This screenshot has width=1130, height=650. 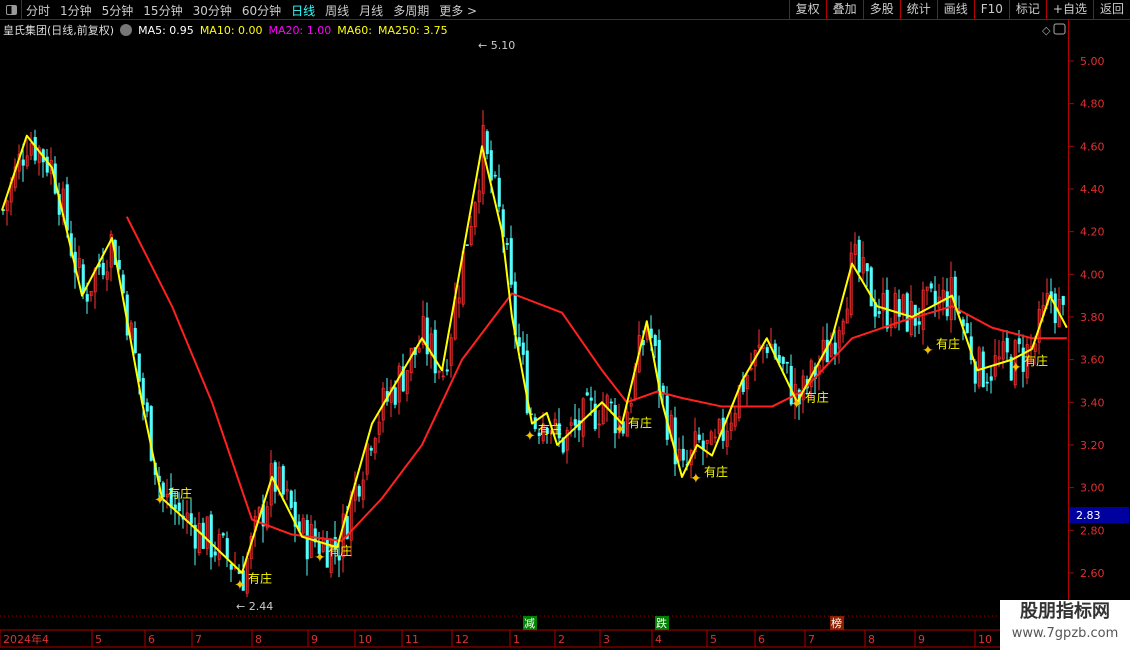 What do you see at coordinates (1092, 573) in the screenshot?
I see `y-tick-label: 2.60` at bounding box center [1092, 573].